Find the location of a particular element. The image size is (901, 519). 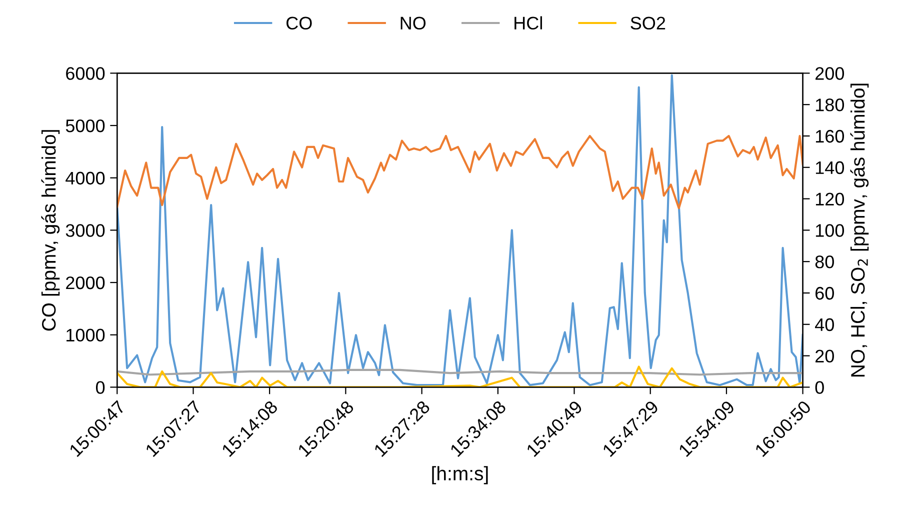

y-tick-label: 0 is located at coordinates (100, 387).